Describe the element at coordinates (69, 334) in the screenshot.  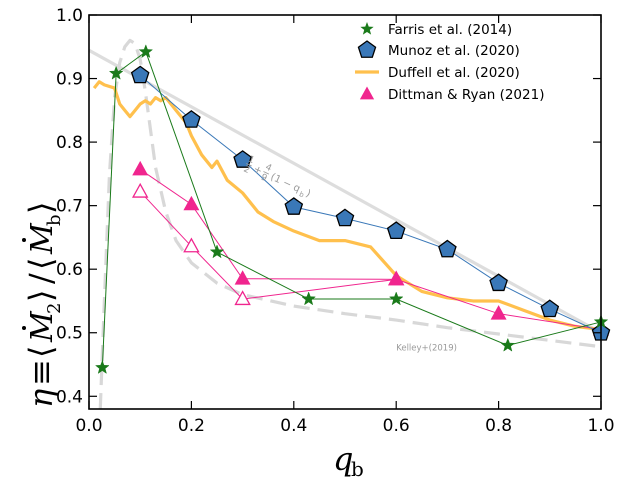
I see `y-tick-label: 0.5` at that location.